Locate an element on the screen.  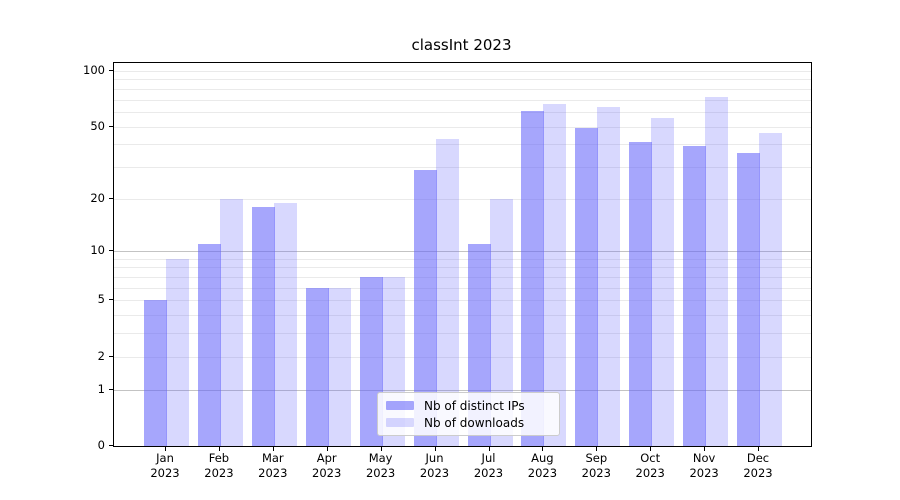
bar-downloads-jul is located at coordinates (501, 322).